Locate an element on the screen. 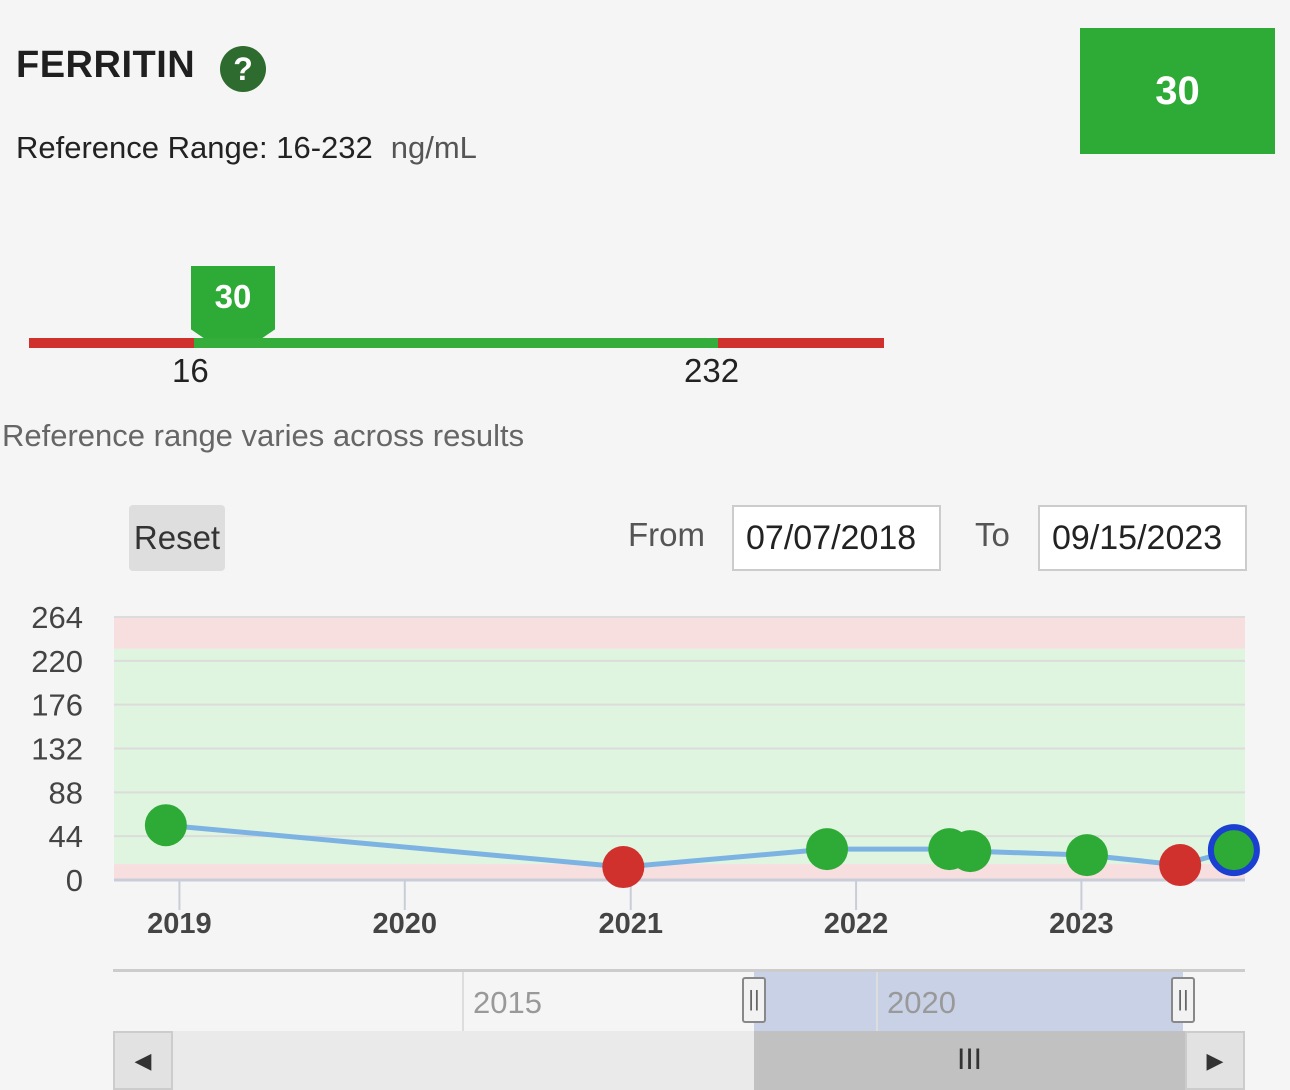 The height and width of the screenshot is (1090, 1290). reference-range-unit: ng/mL is located at coordinates (433, 147).